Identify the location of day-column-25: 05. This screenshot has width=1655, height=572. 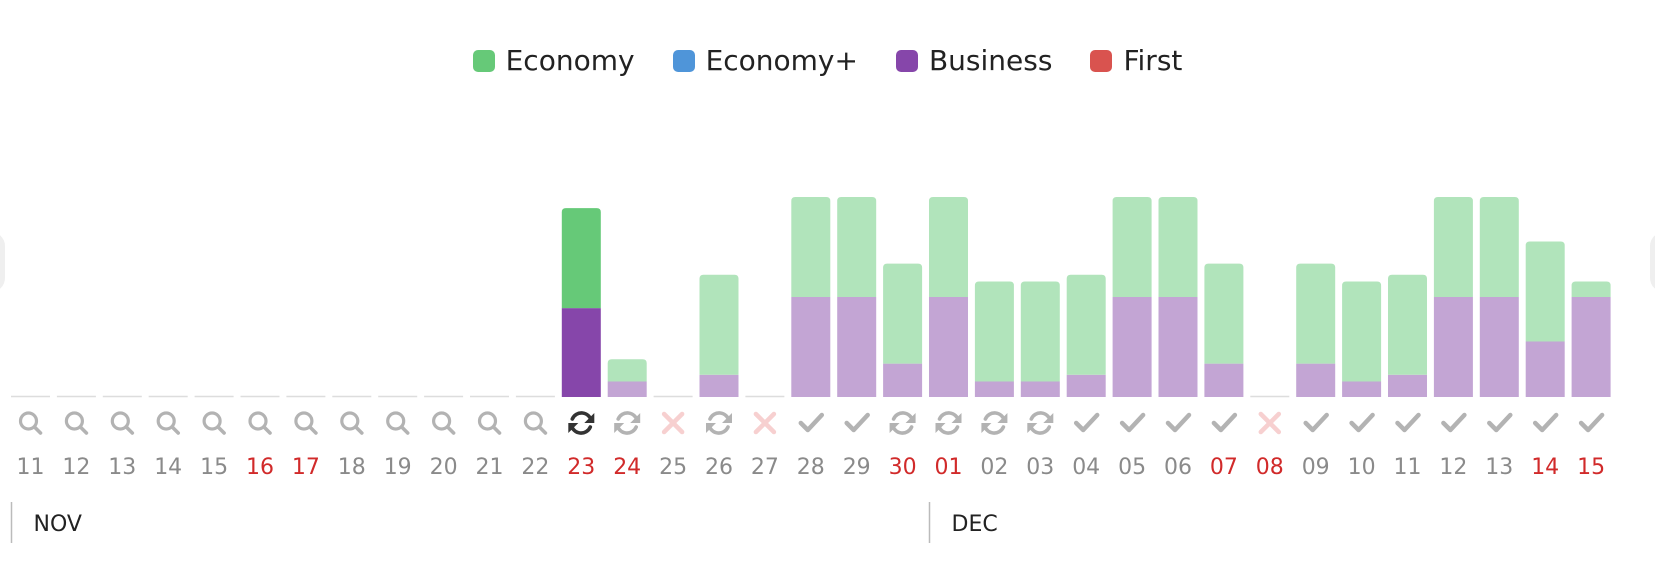
(1132, 338).